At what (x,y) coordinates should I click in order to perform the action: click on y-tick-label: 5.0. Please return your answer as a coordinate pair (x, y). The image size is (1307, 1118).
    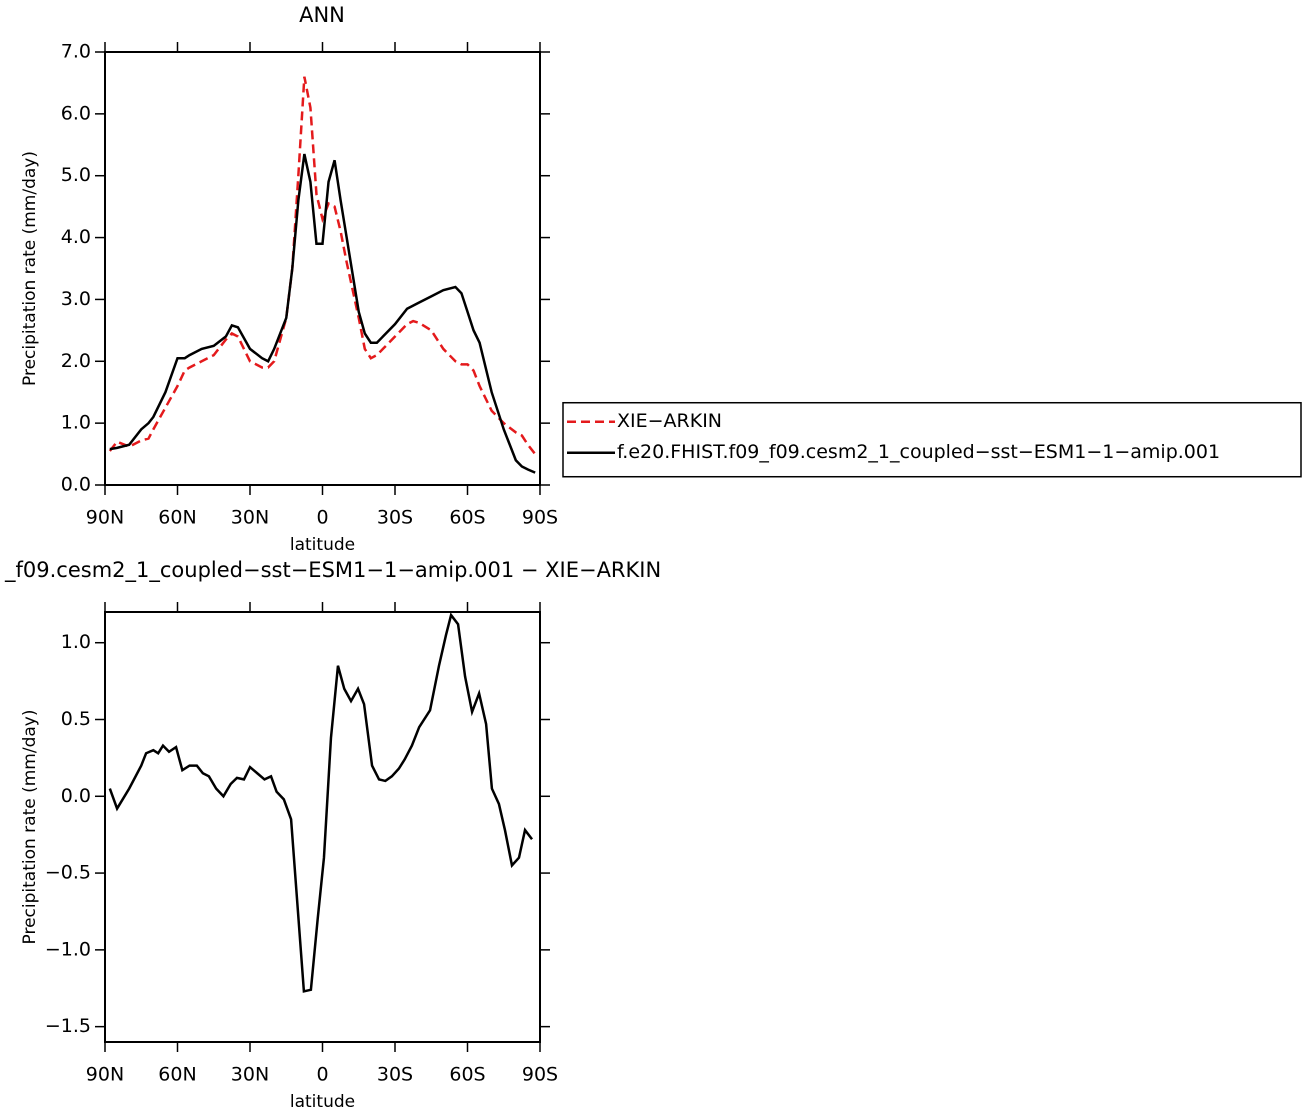
    Looking at the image, I should click on (76, 175).